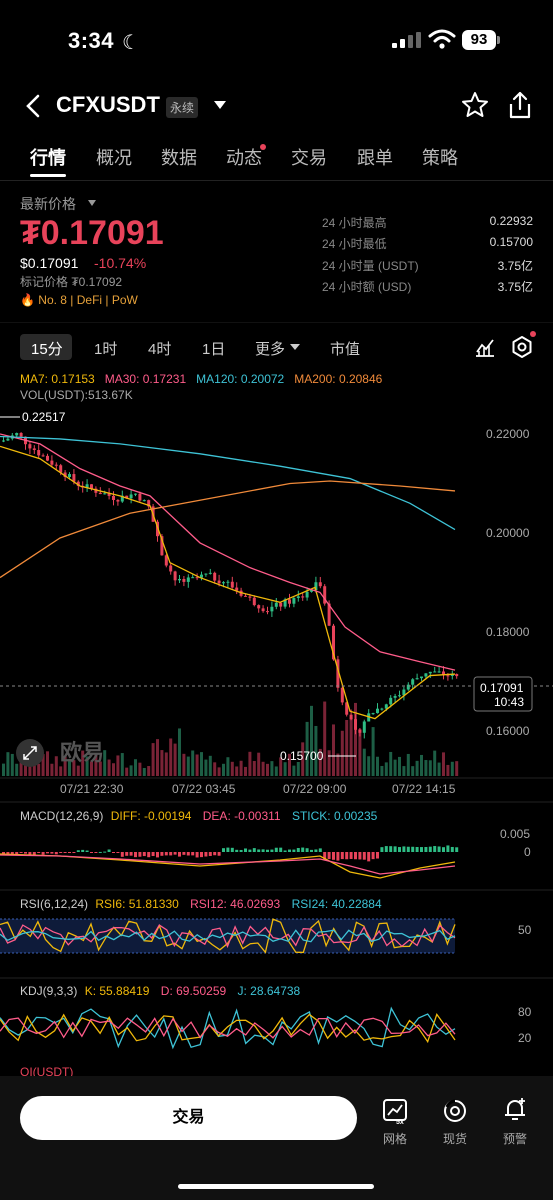 This screenshot has width=553, height=1200. Describe the element at coordinates (79, 300) in the screenshot. I see `coin-tags: 🔥 No. 8 | DeFi | PoW` at that location.